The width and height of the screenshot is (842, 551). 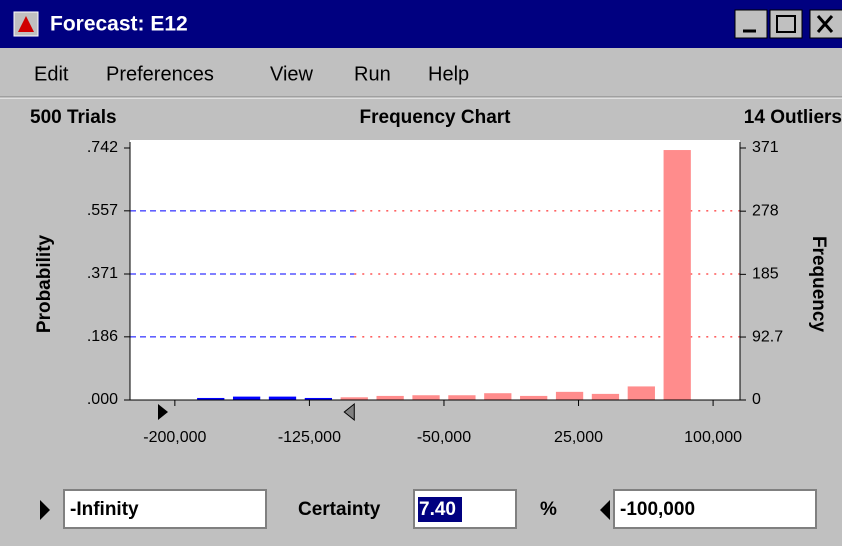 What do you see at coordinates (767, 336) in the screenshot?
I see `y2-tick-label: 92.7` at bounding box center [767, 336].